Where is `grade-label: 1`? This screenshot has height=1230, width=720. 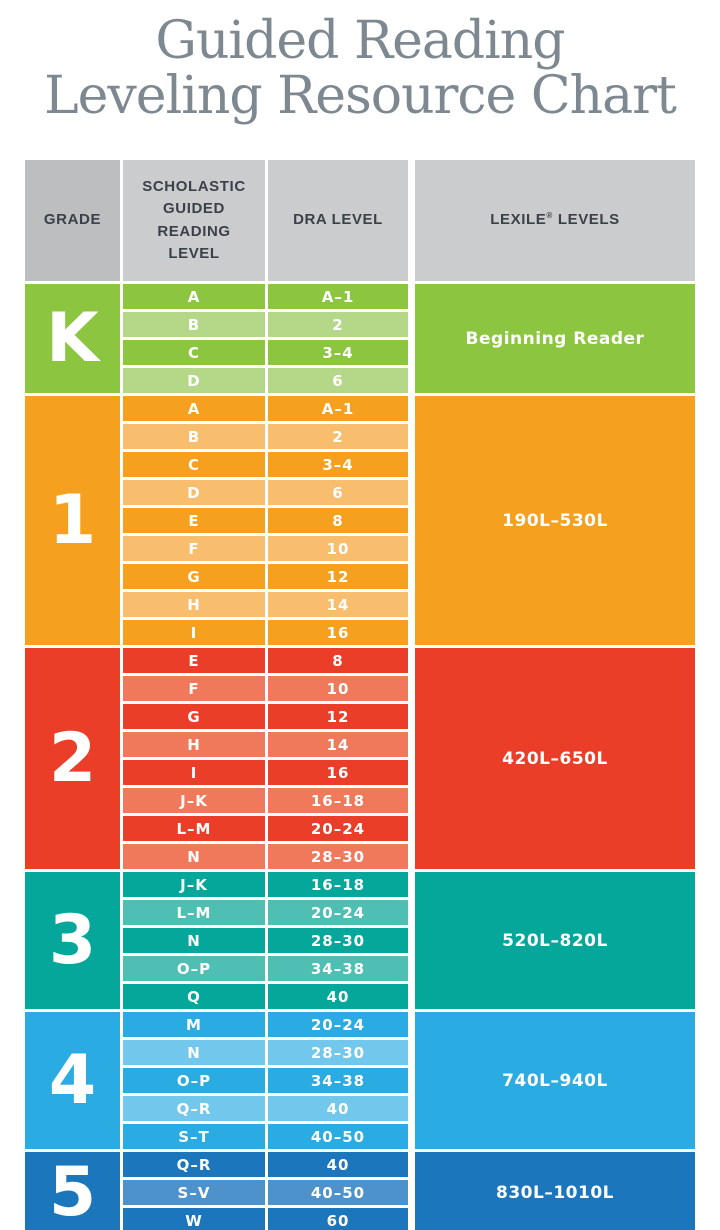
grade-label: 1 is located at coordinates (72, 520).